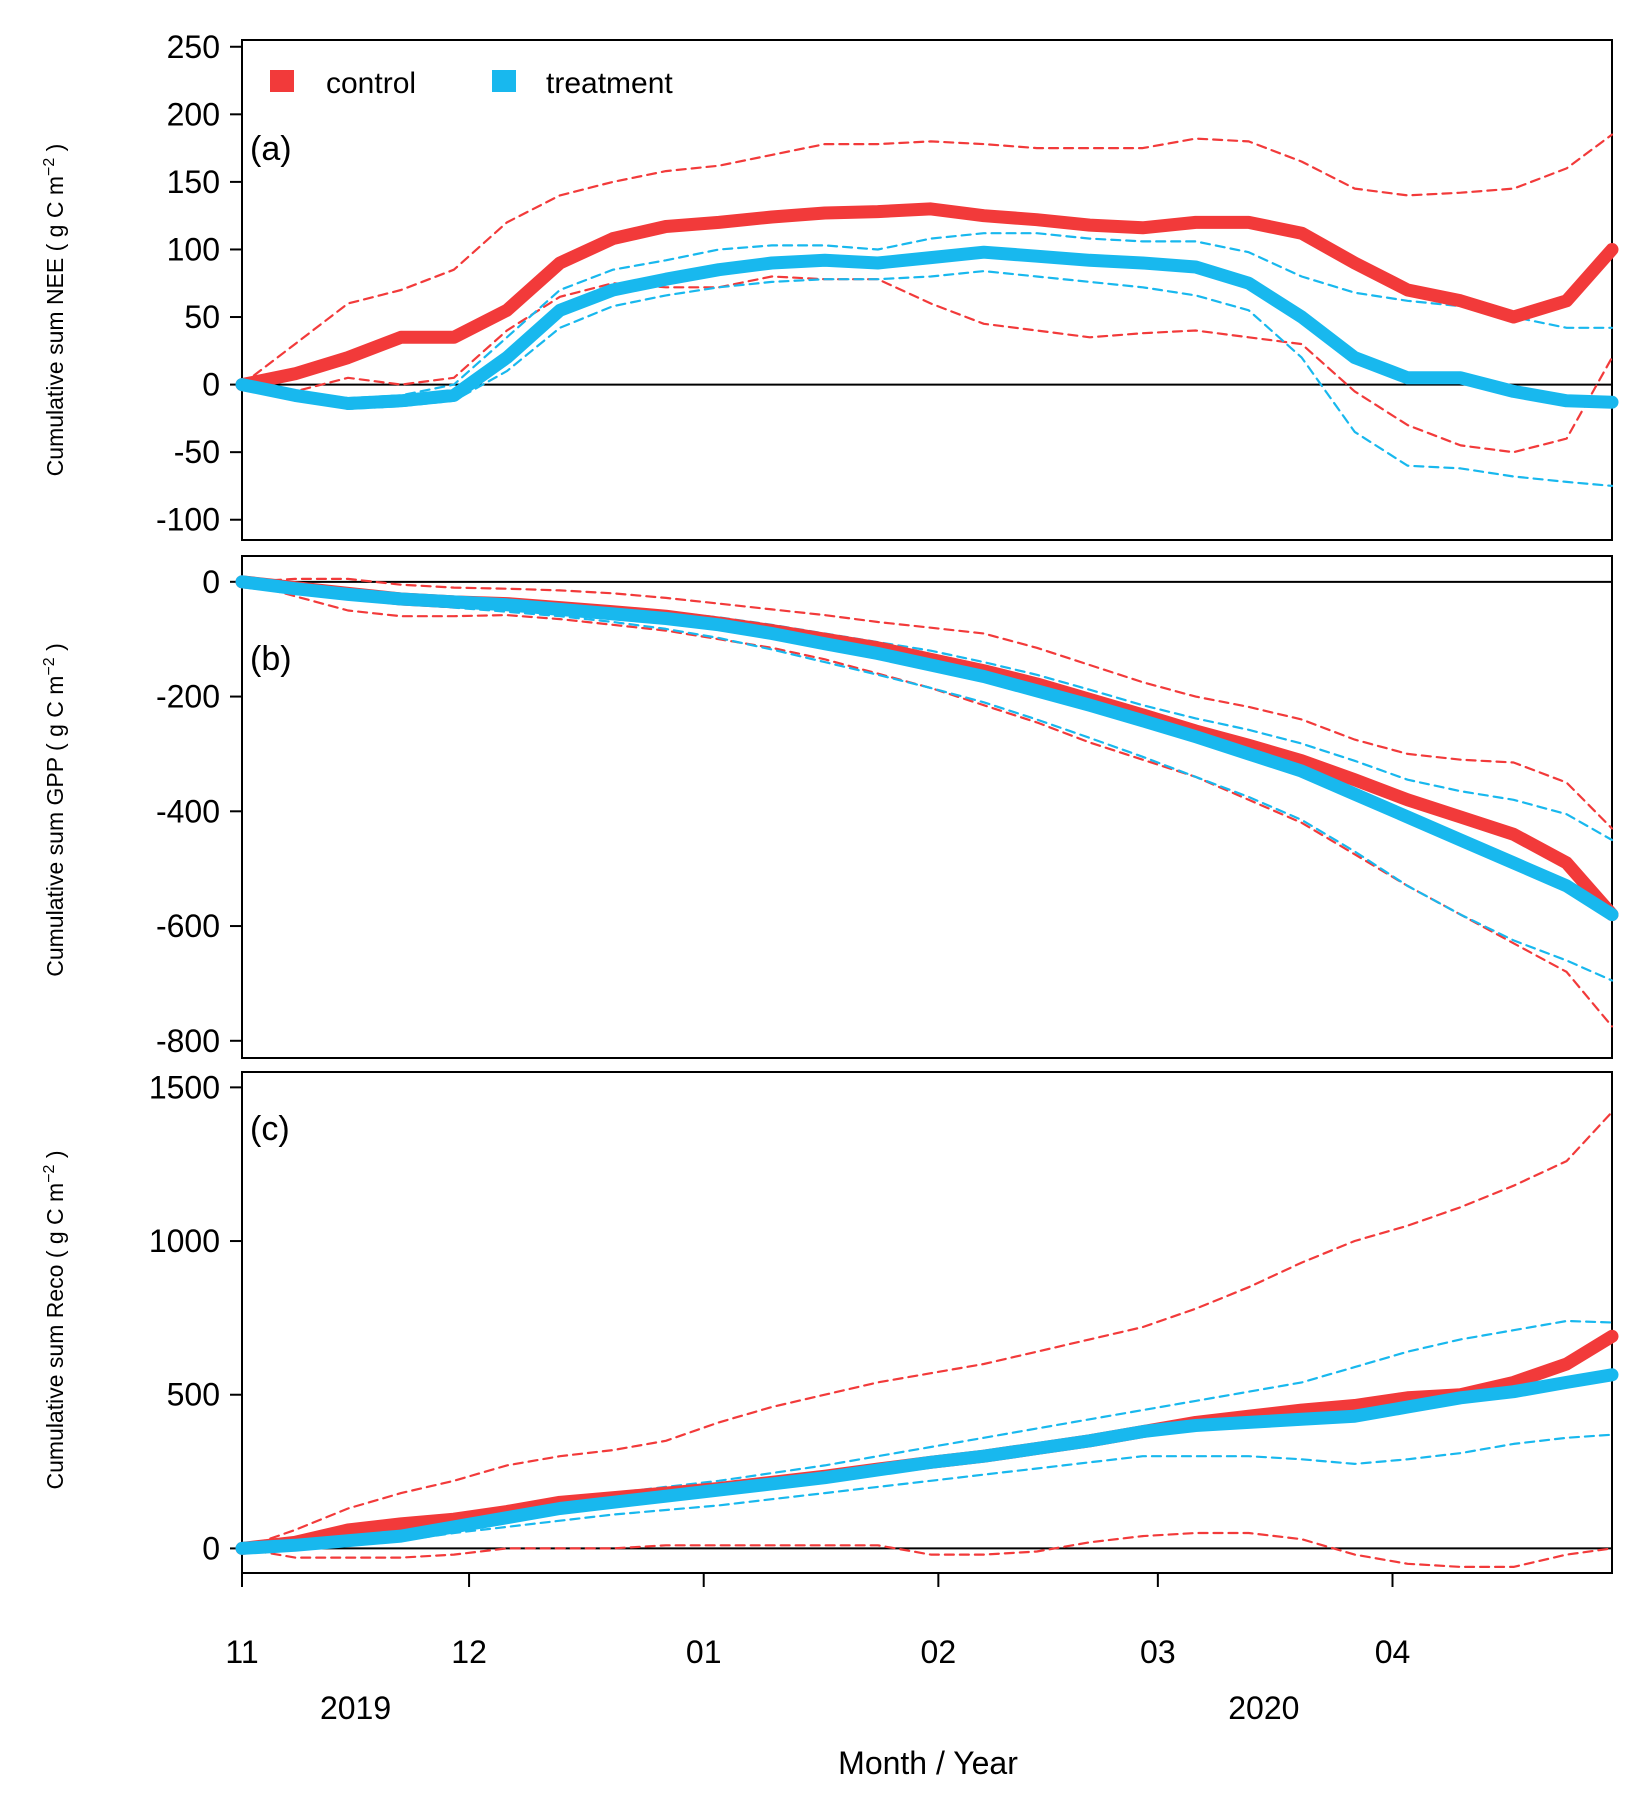 The image size is (1650, 1800). What do you see at coordinates (193, 114) in the screenshot?
I see `y-tick-label: 200` at bounding box center [193, 114].